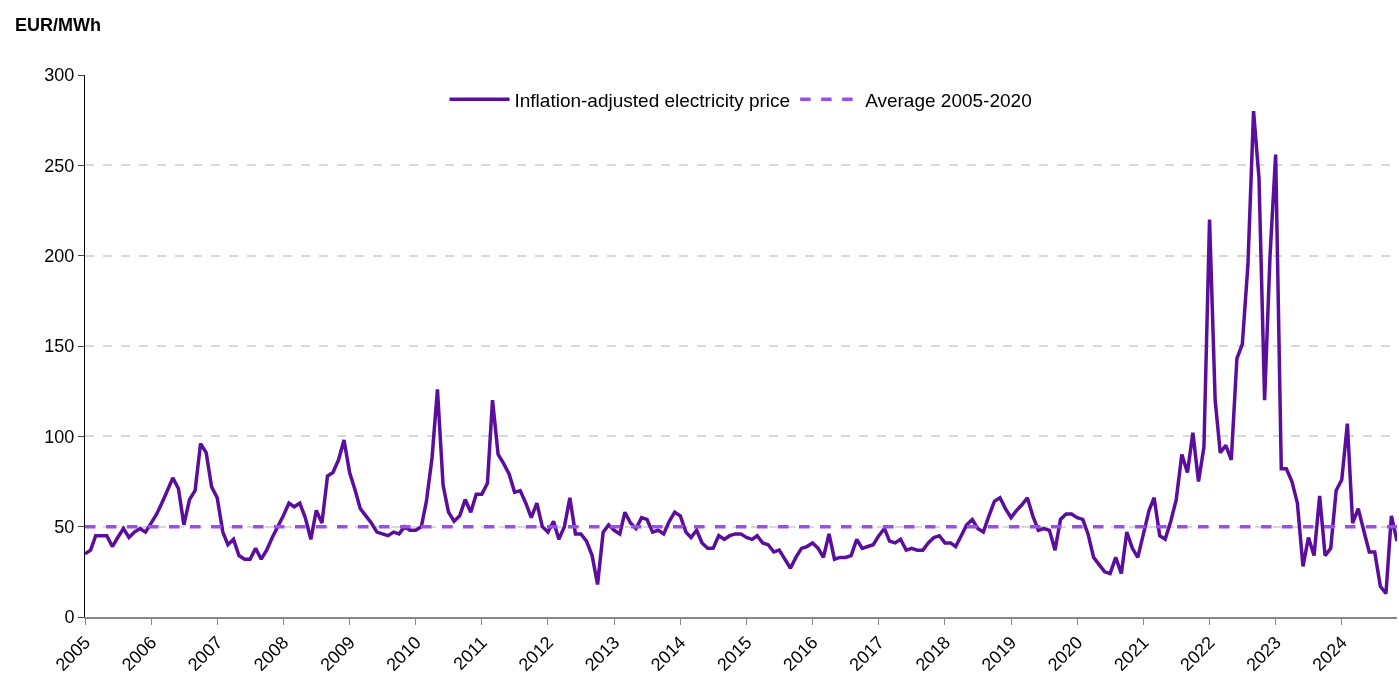  What do you see at coordinates (59, 346) in the screenshot?
I see `y-tick-label: 150` at bounding box center [59, 346].